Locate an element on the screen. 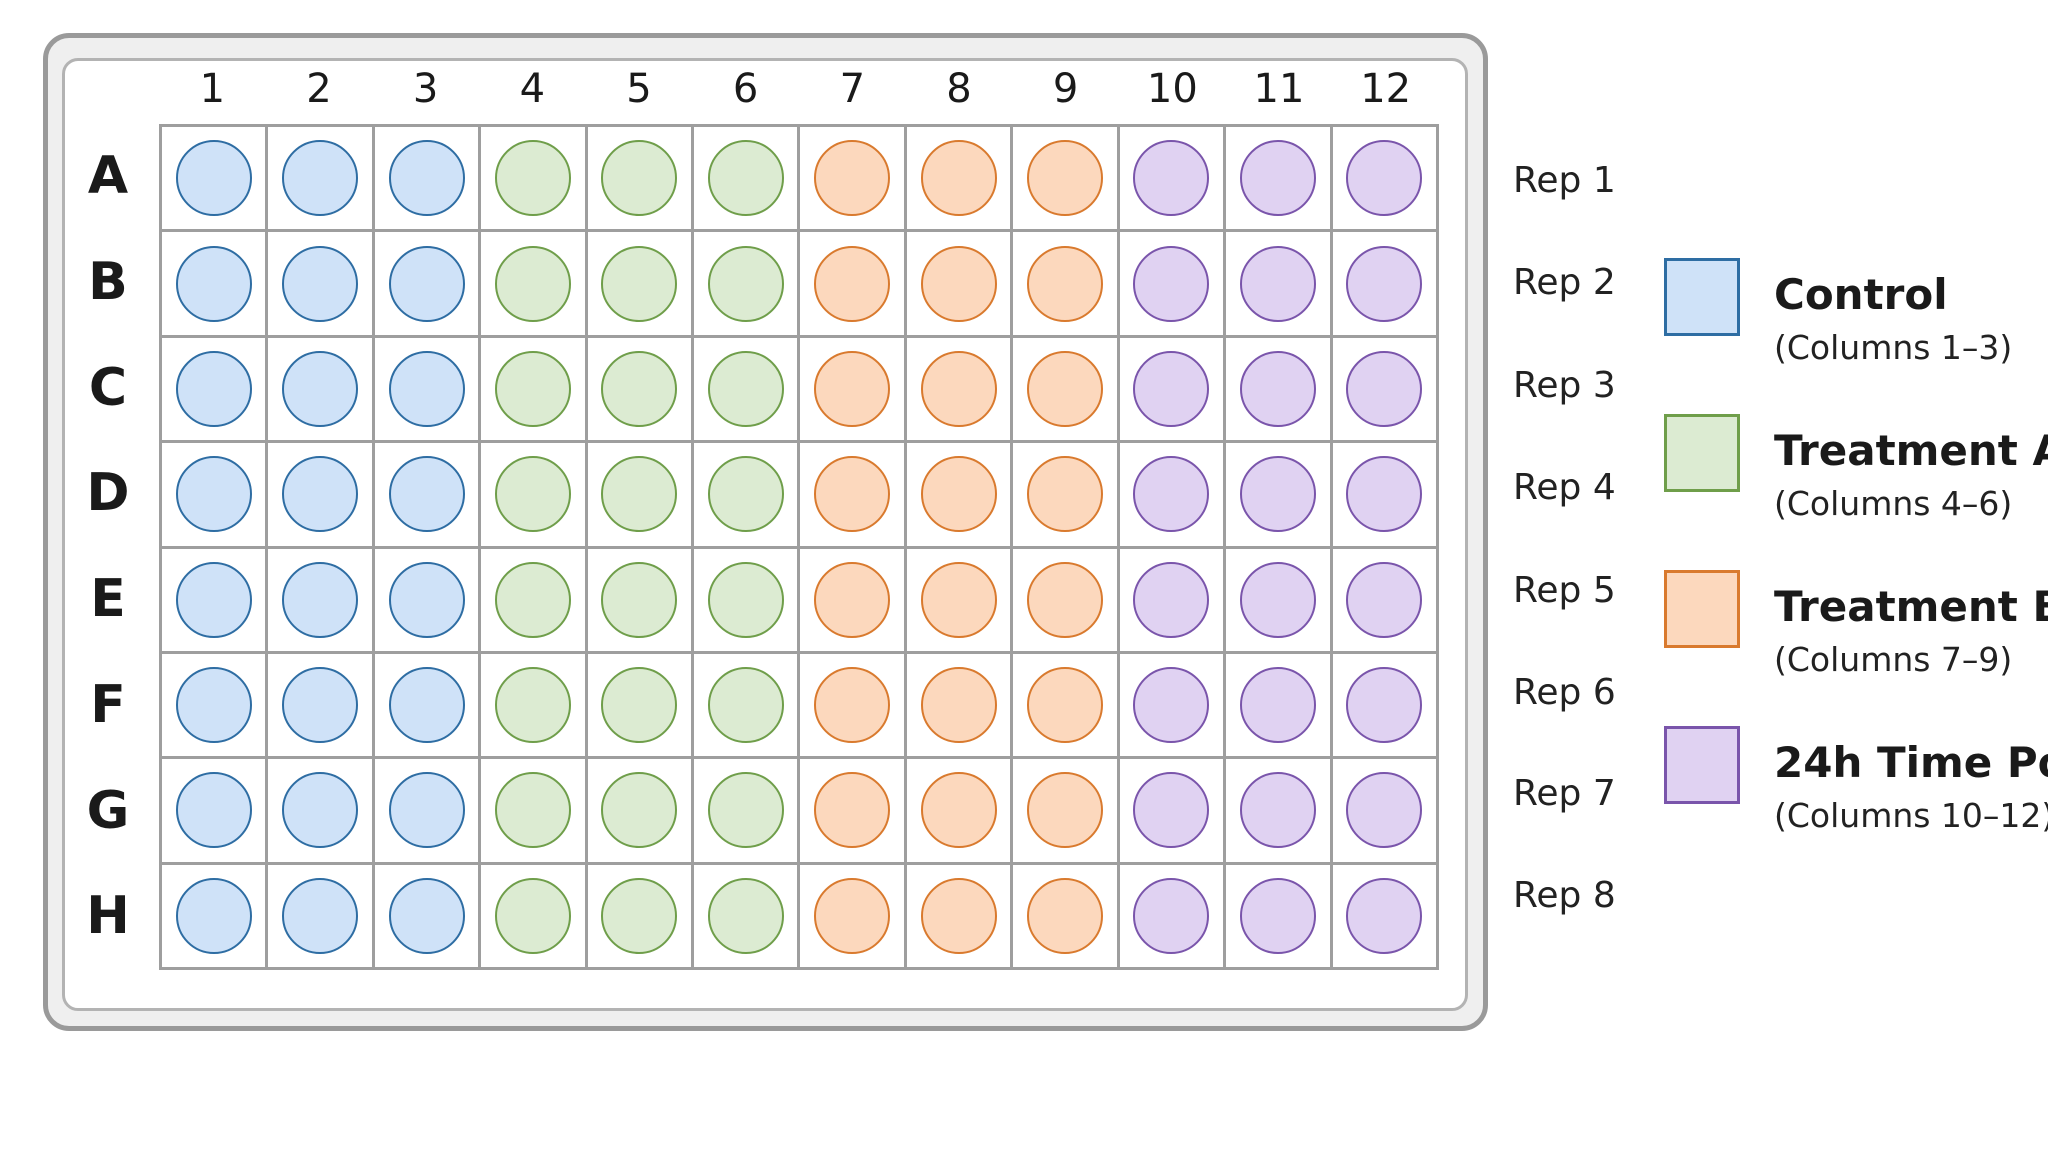  well-E2 is located at coordinates (320, 599).